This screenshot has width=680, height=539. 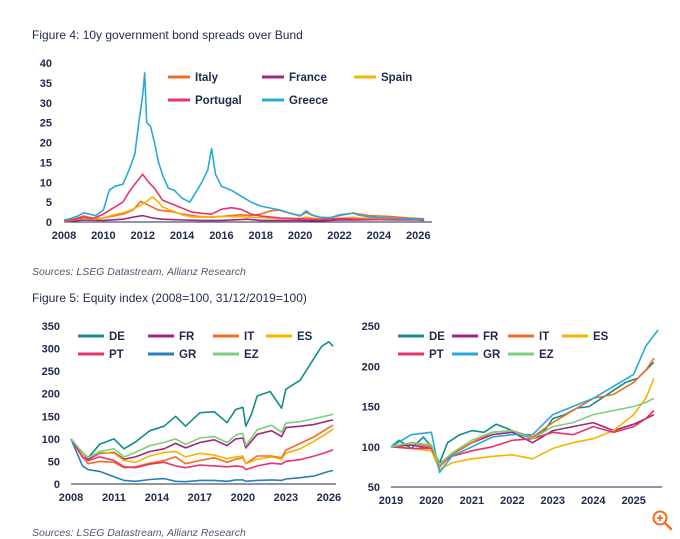 What do you see at coordinates (142, 236) in the screenshot?
I see `x-tick-label: 2012` at bounding box center [142, 236].